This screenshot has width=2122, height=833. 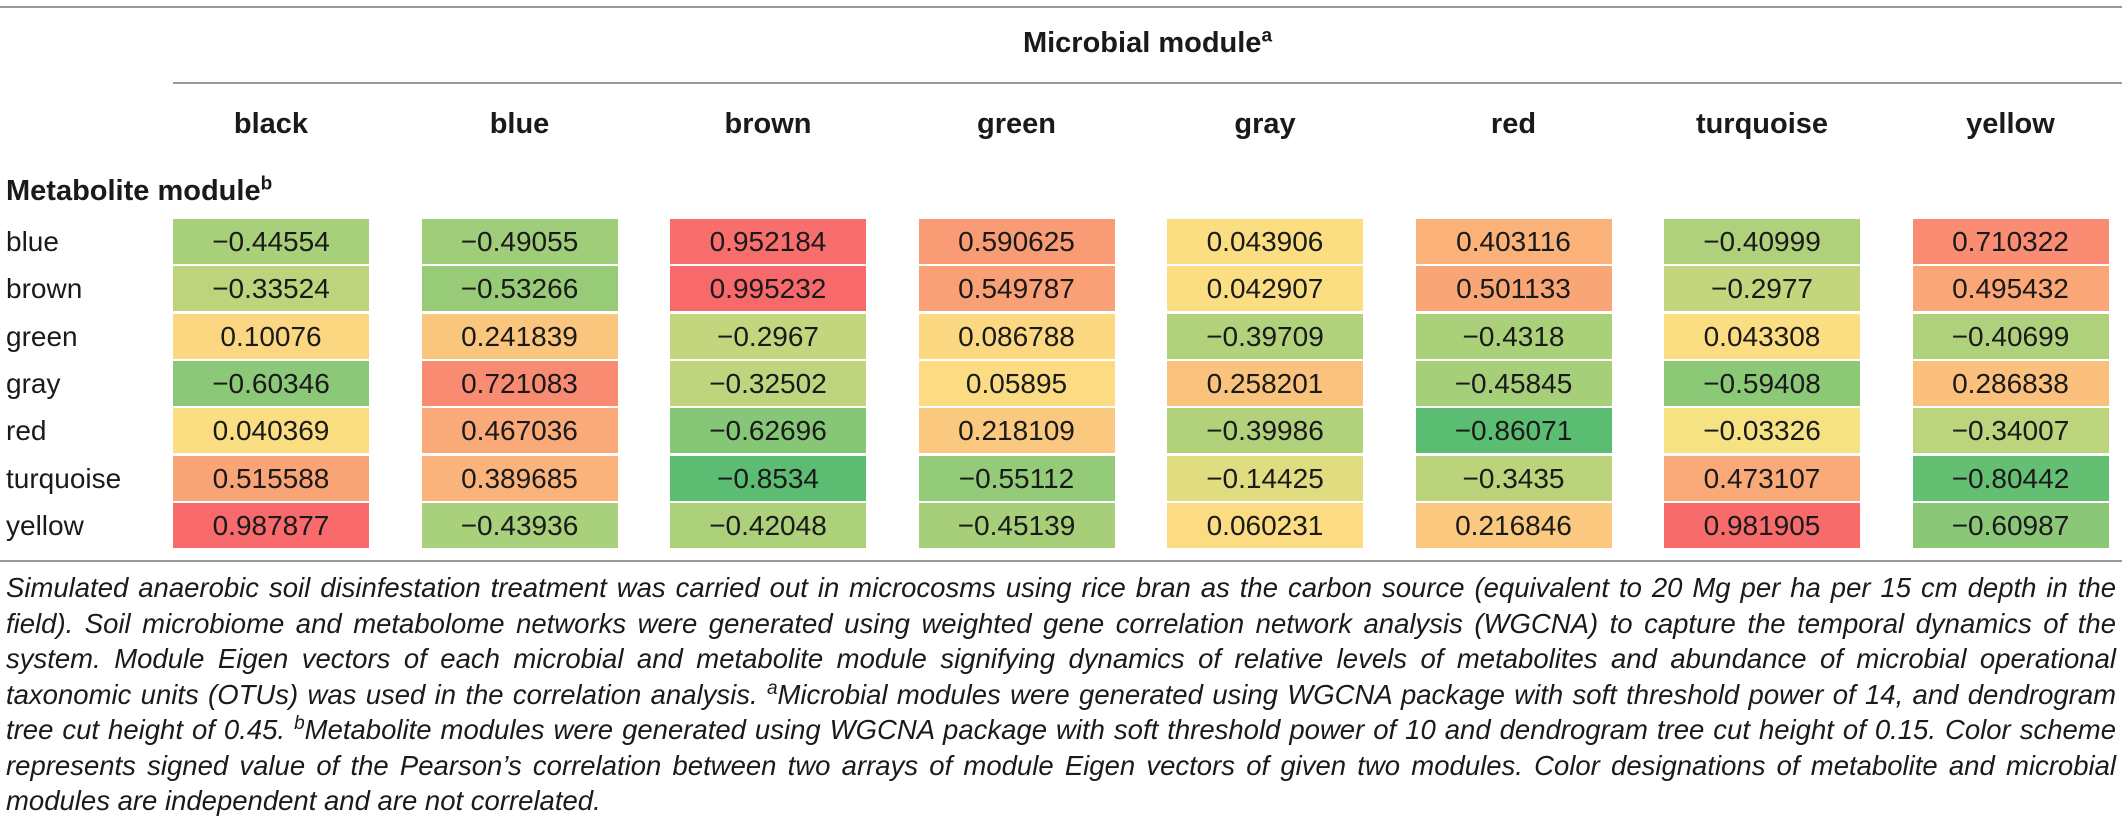 What do you see at coordinates (1513, 124) in the screenshot?
I see `column-header-red: red` at bounding box center [1513, 124].